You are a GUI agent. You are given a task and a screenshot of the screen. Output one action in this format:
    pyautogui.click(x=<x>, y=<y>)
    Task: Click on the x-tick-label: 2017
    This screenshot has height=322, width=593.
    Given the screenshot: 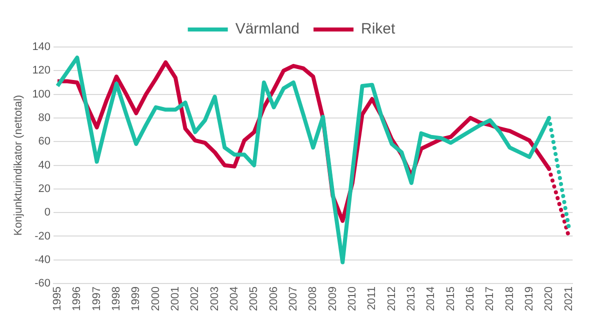 What is the action you would take?
    pyautogui.click(x=490, y=299)
    